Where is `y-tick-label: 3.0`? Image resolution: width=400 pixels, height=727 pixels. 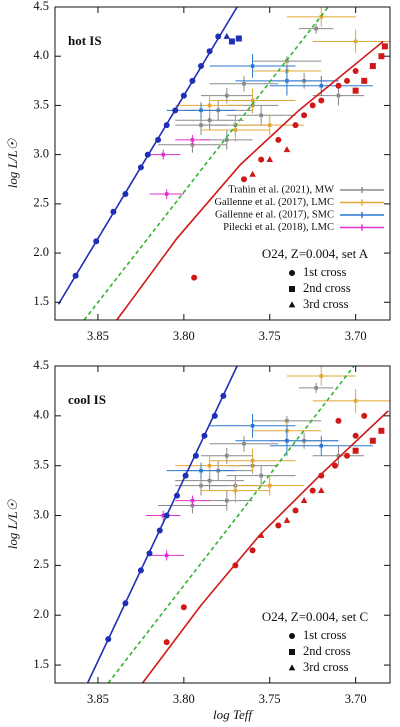
y-tick-label: 3.0 is located at coordinates (41, 154).